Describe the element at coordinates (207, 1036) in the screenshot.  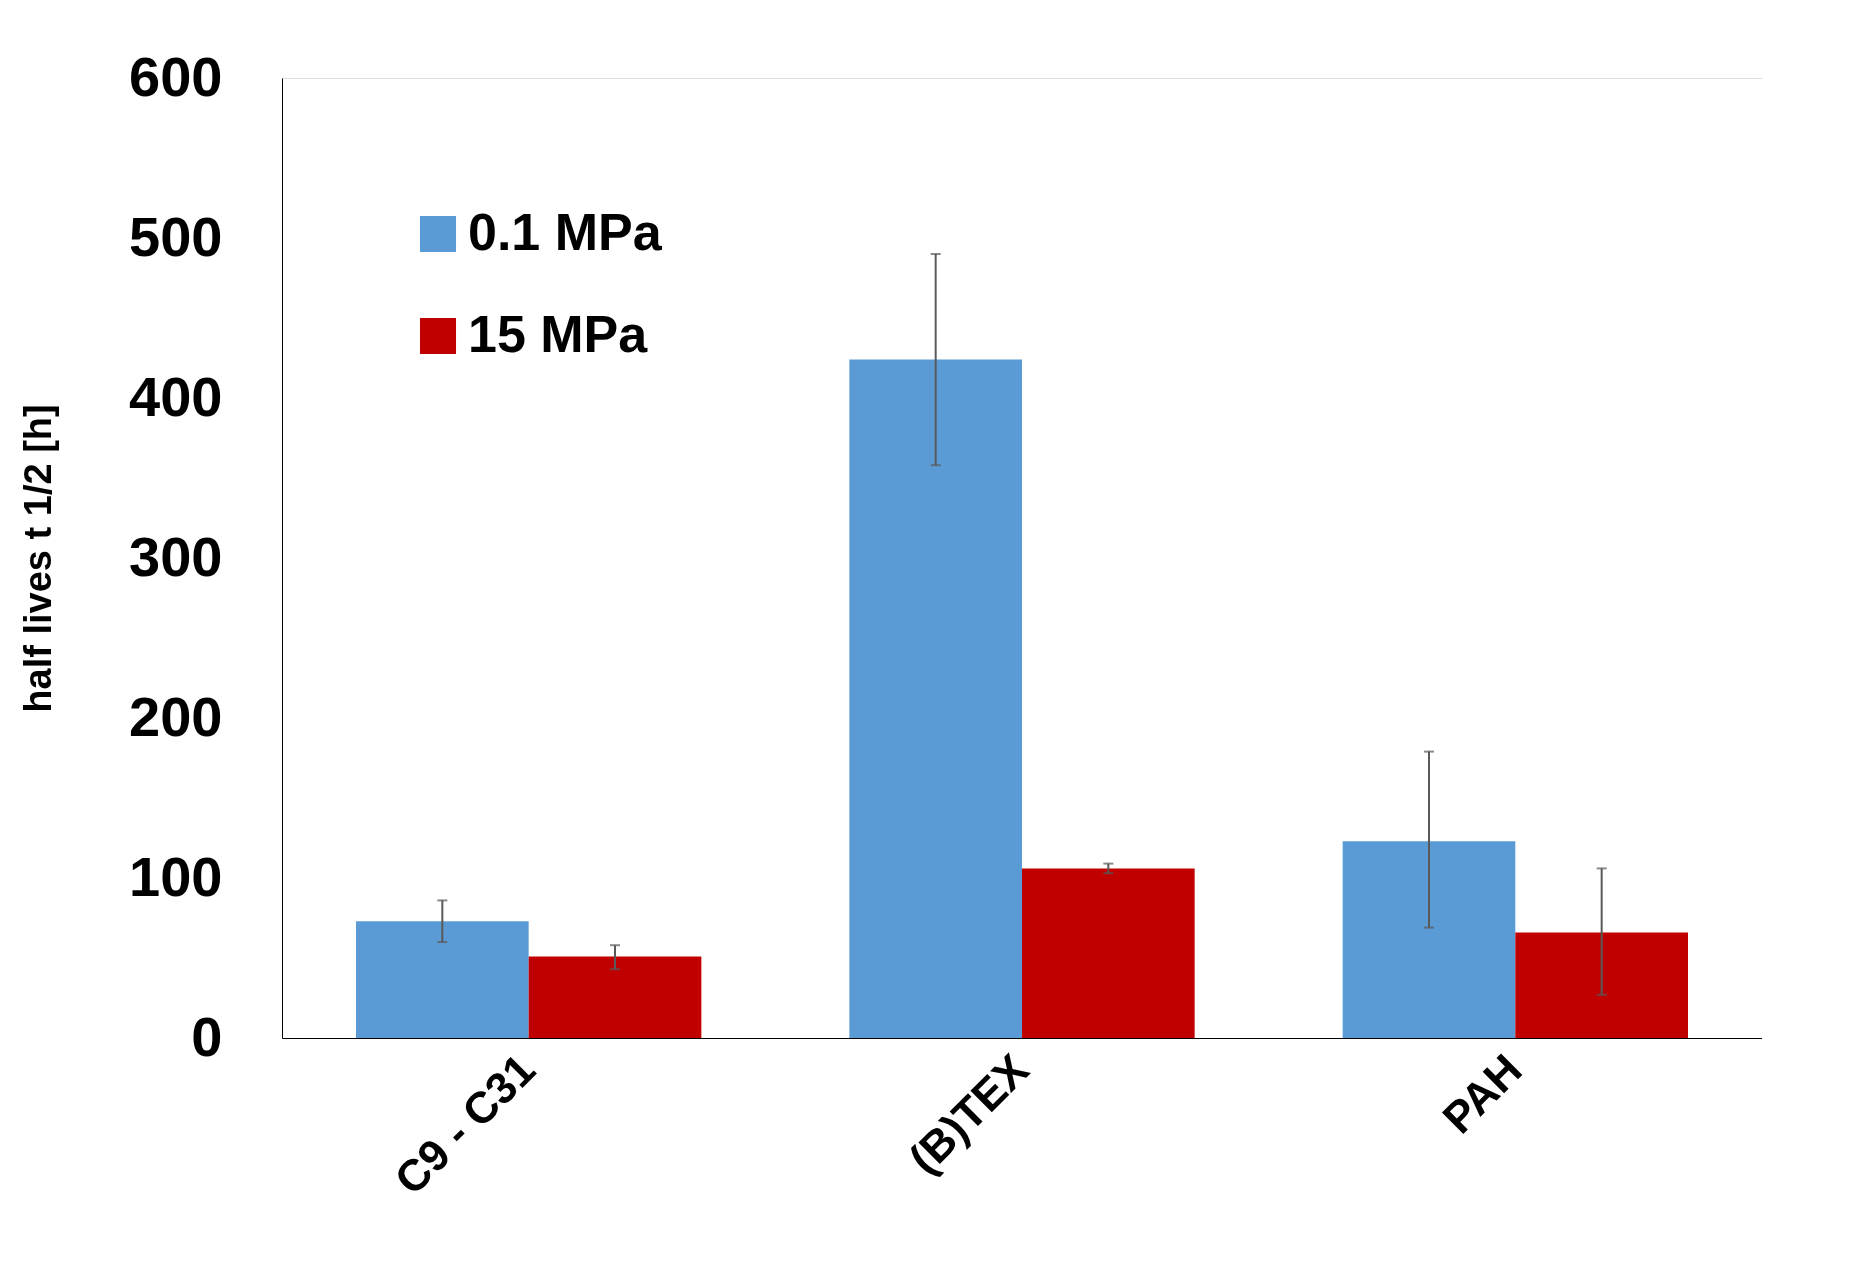
I see `y-tick-label: 0` at that location.